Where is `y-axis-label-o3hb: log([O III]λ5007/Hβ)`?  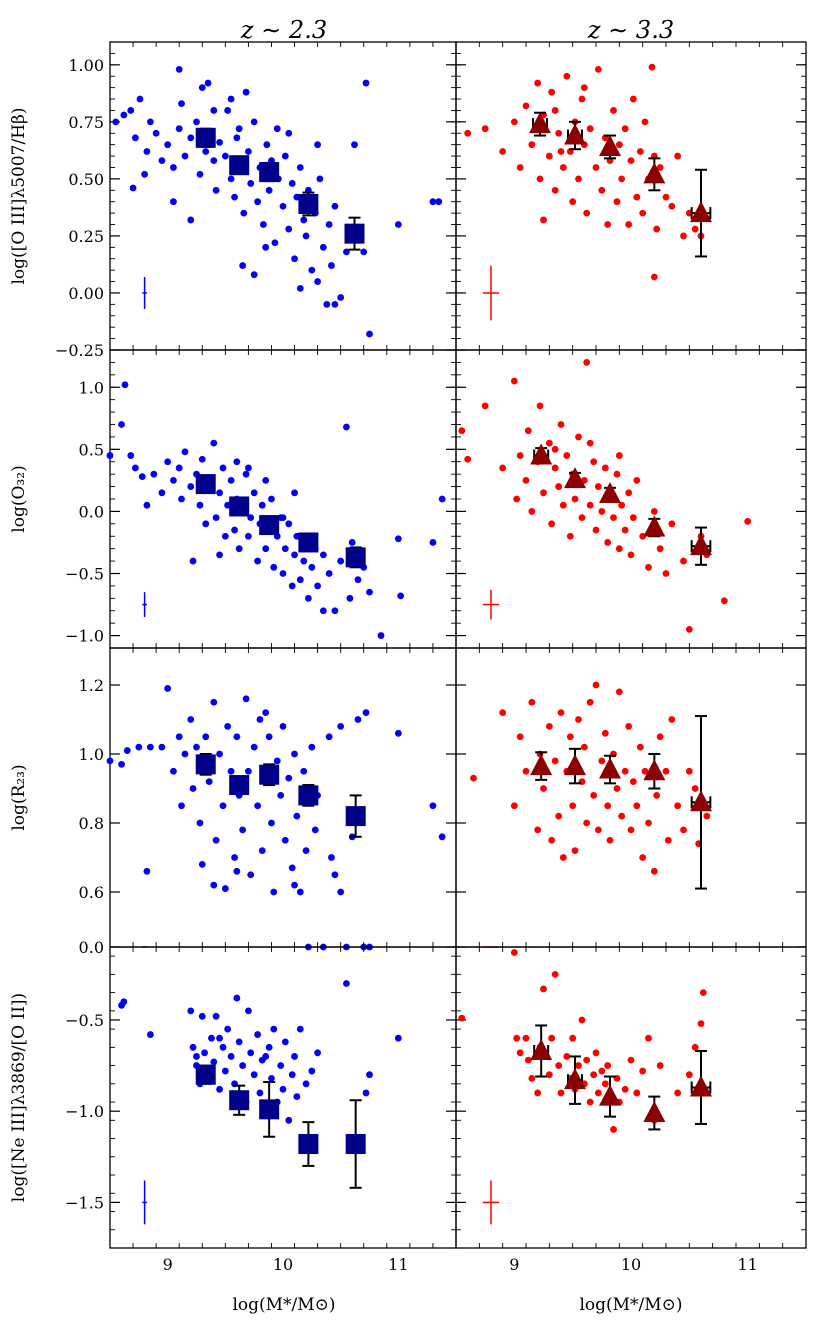 y-axis-label-o3hb: log([O III]λ5007/Hβ) is located at coordinates (19, 196).